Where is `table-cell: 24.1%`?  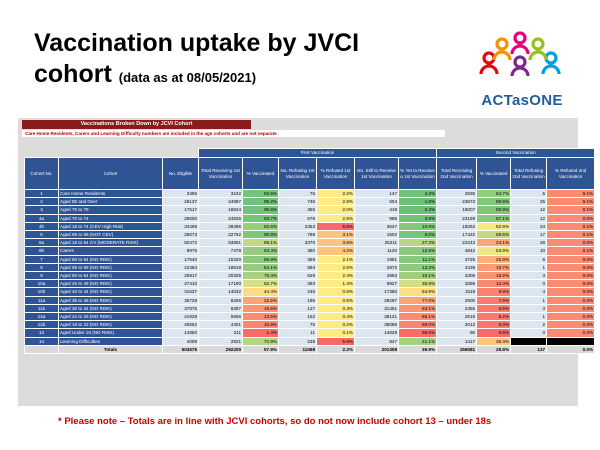 table-cell: 24.1% is located at coordinates (494, 243).